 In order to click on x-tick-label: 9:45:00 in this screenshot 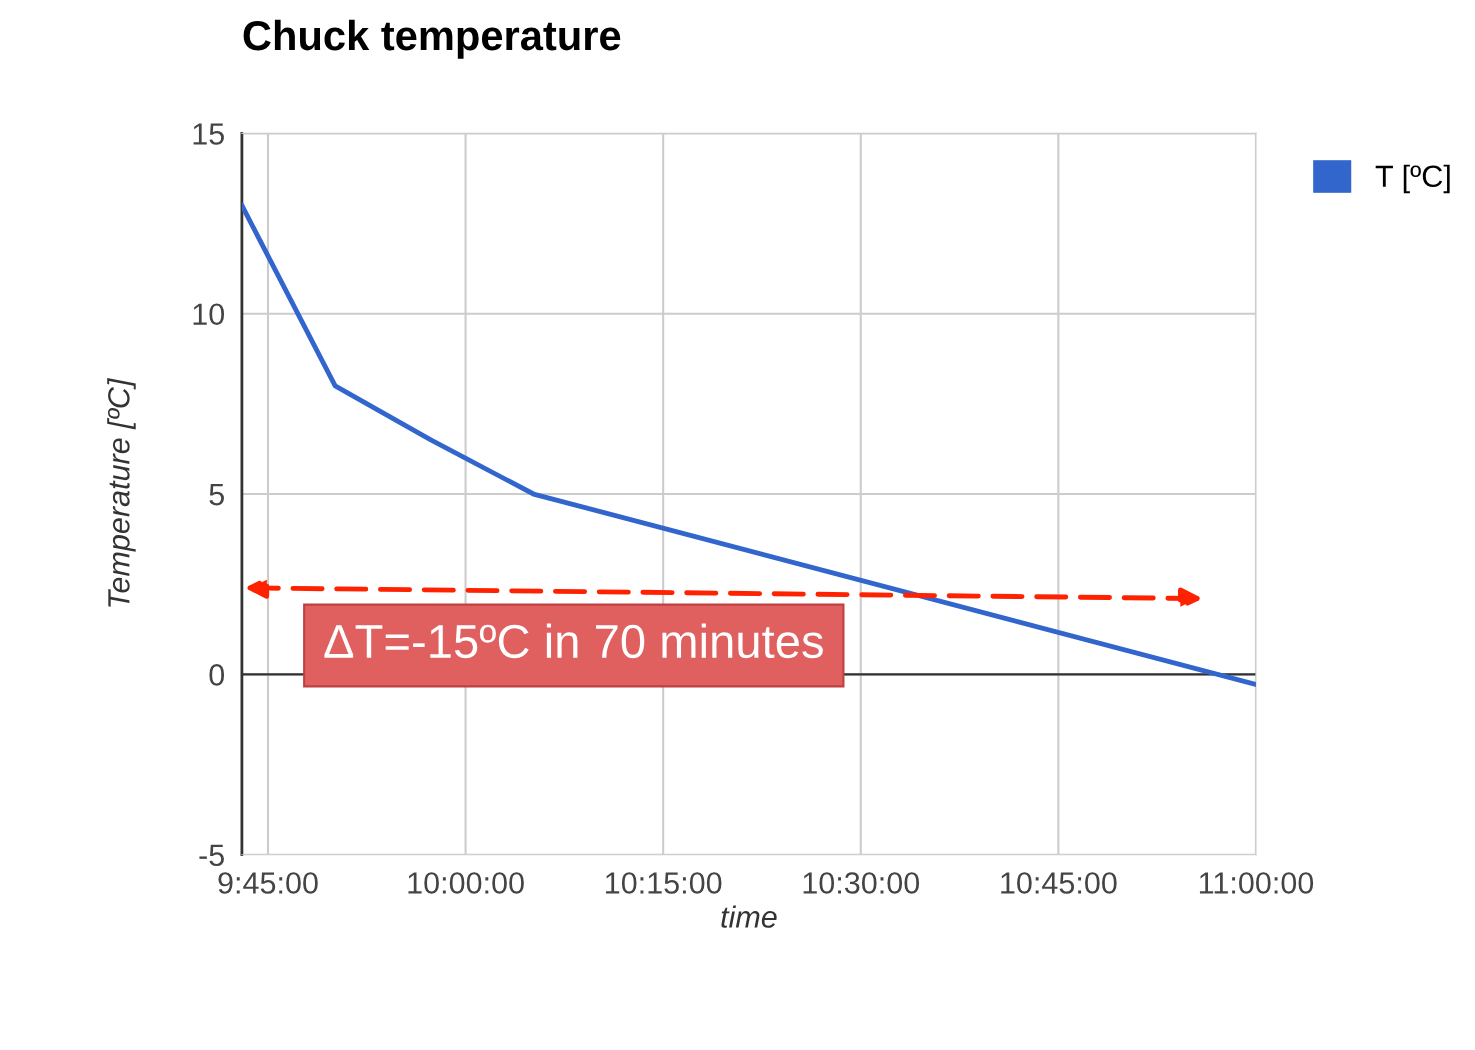, I will do `click(268, 883)`.